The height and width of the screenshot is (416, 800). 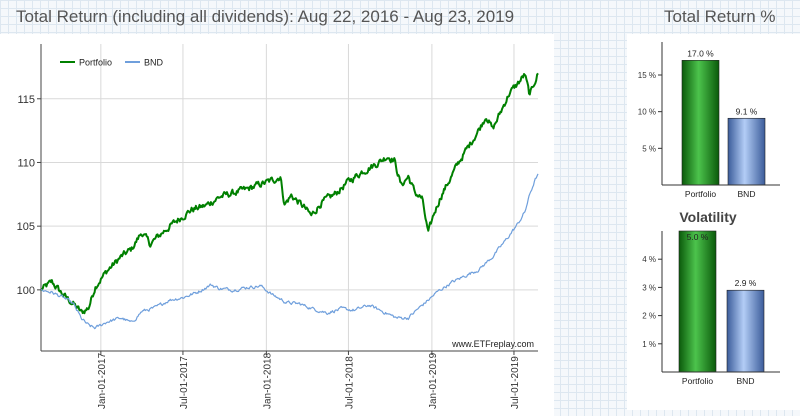 What do you see at coordinates (267, 380) in the screenshot?
I see `x-tick-label: Jan-01-2018` at bounding box center [267, 380].